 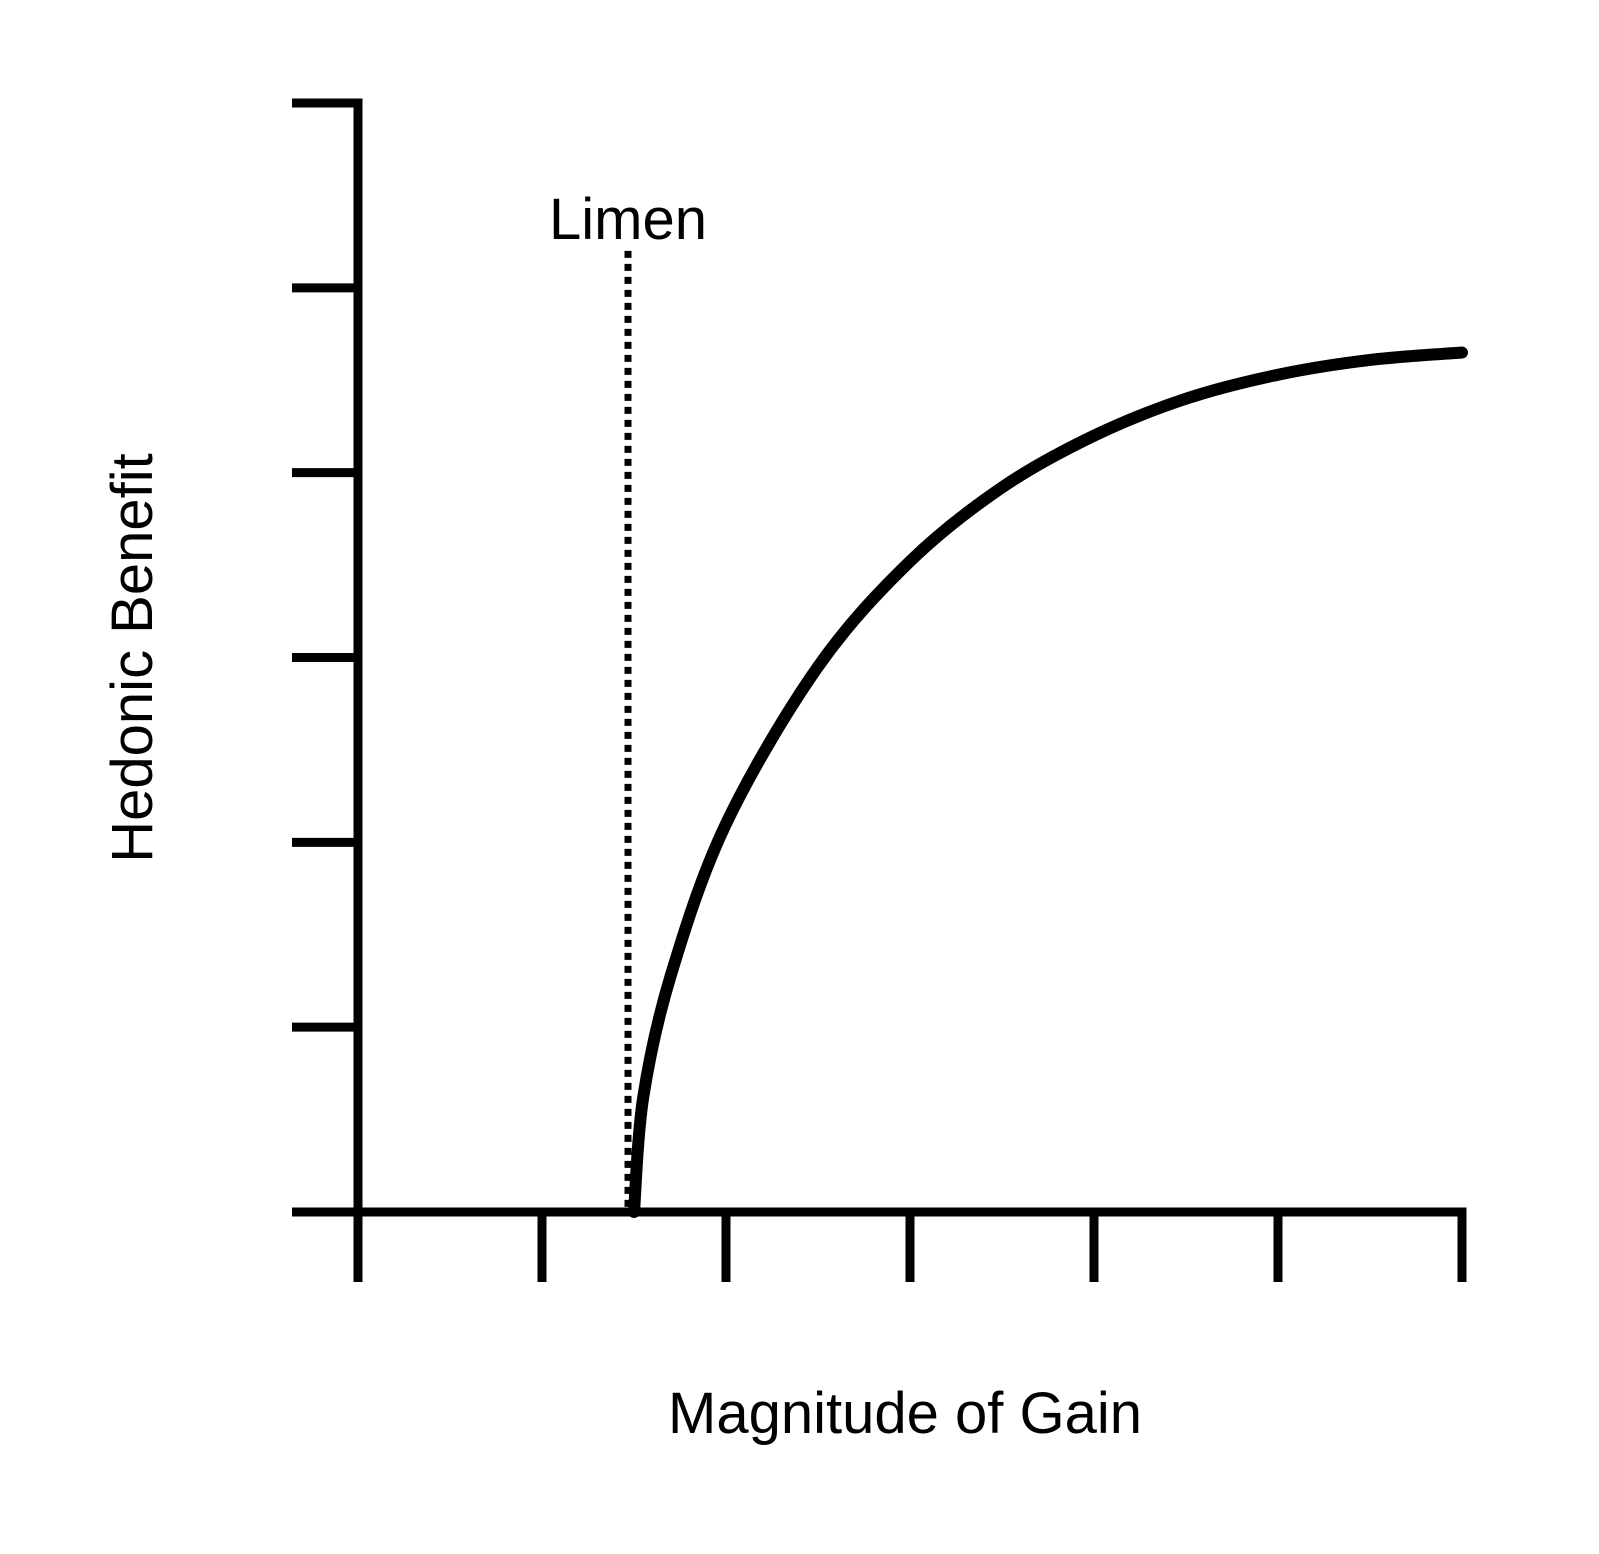 What do you see at coordinates (910, 1247) in the screenshot?
I see `x-axis-ticks` at bounding box center [910, 1247].